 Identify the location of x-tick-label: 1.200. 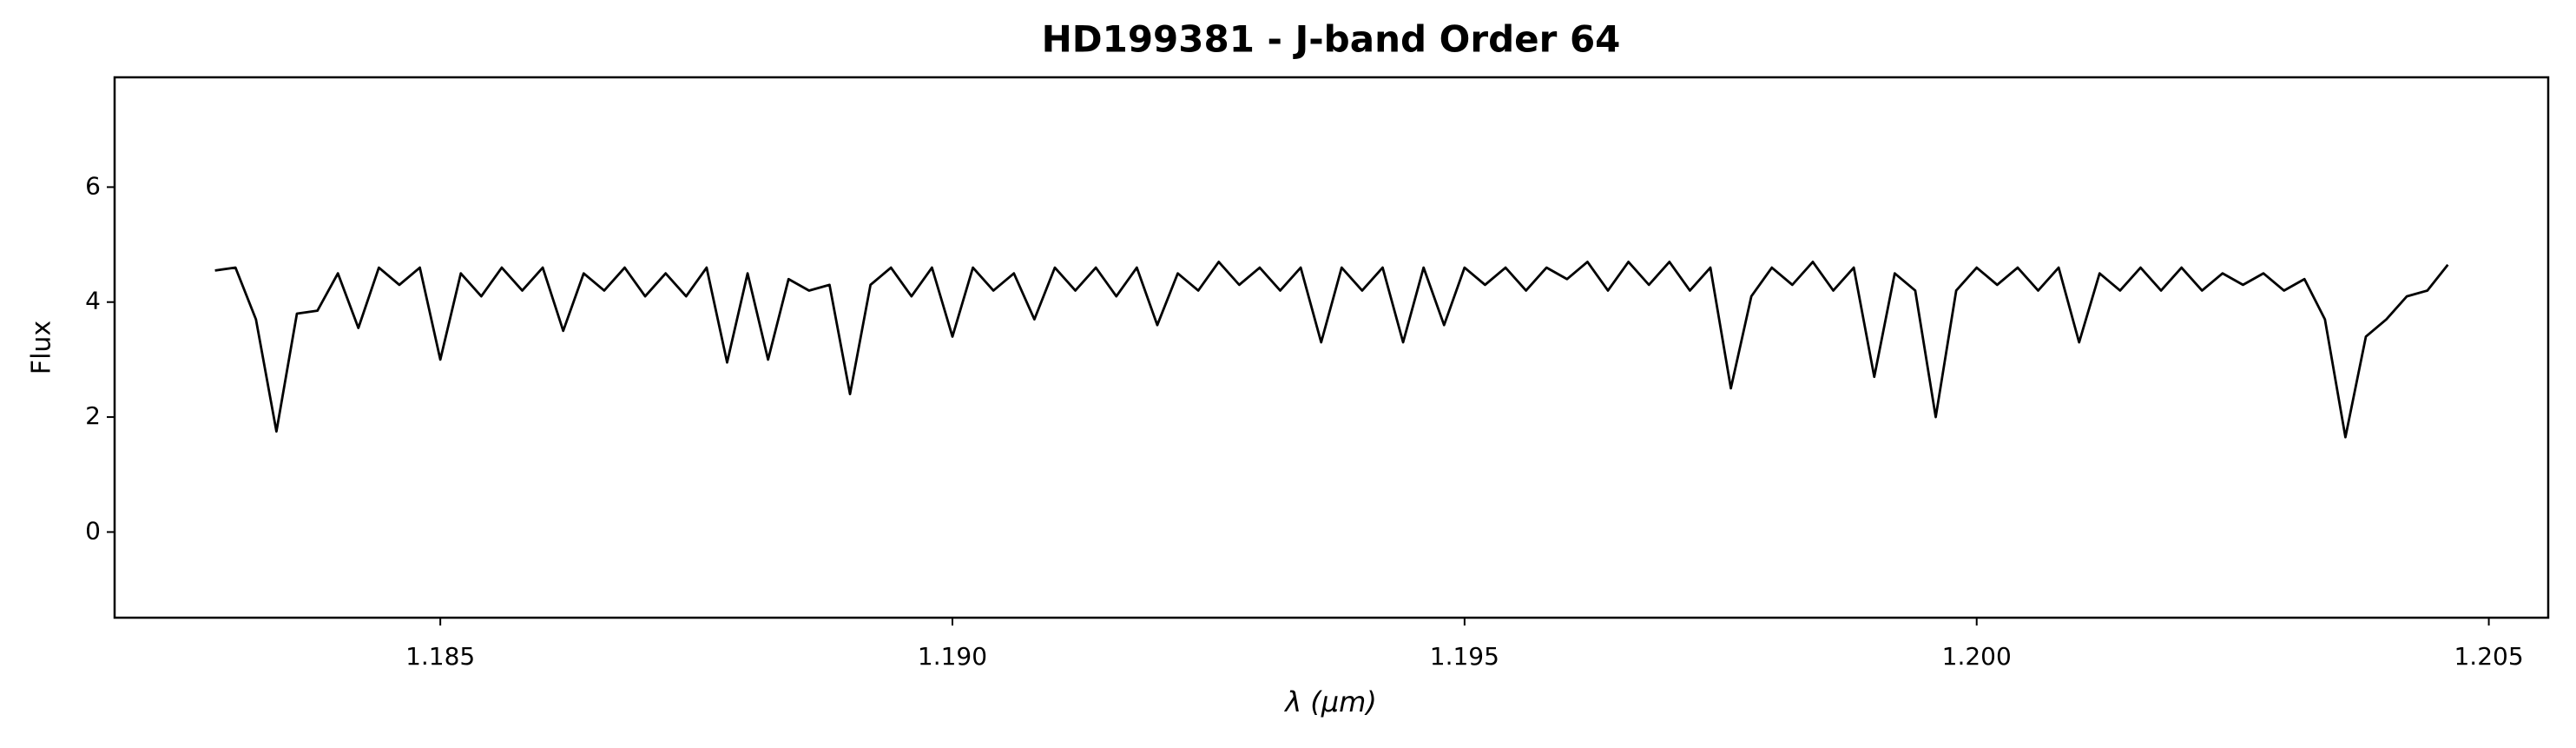
(1977, 656).